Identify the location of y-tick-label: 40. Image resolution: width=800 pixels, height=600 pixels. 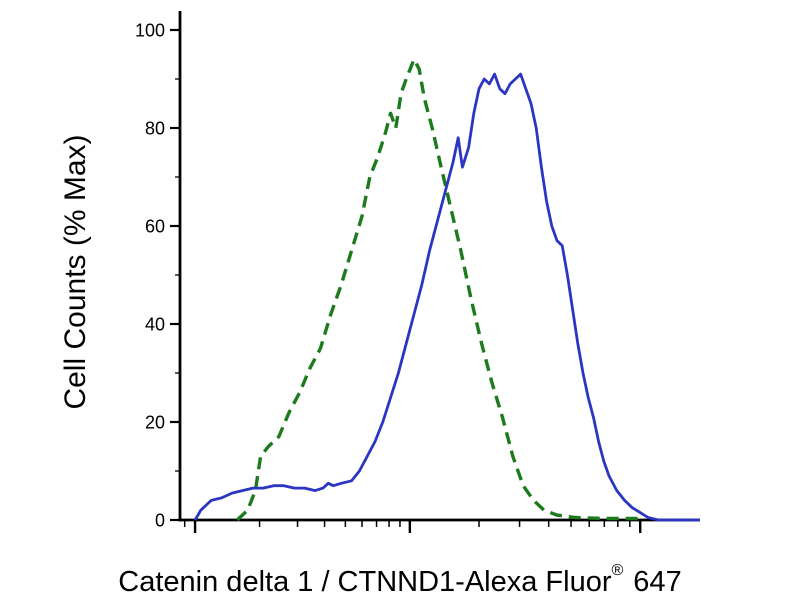
(155, 325).